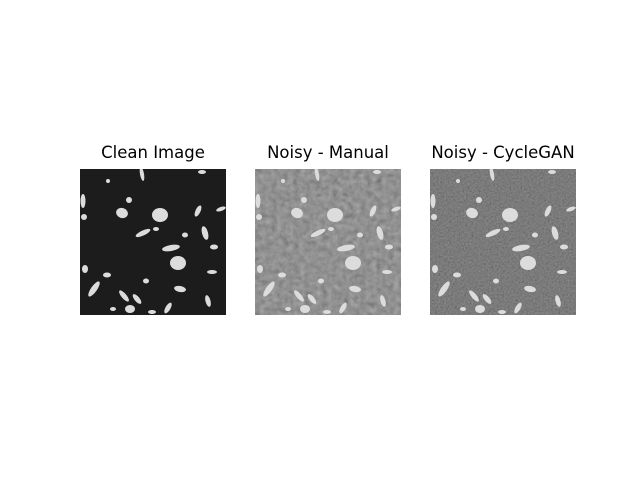 Image resolution: width=640 pixels, height=480 pixels. I want to click on noisy-manual-image, so click(328, 242).